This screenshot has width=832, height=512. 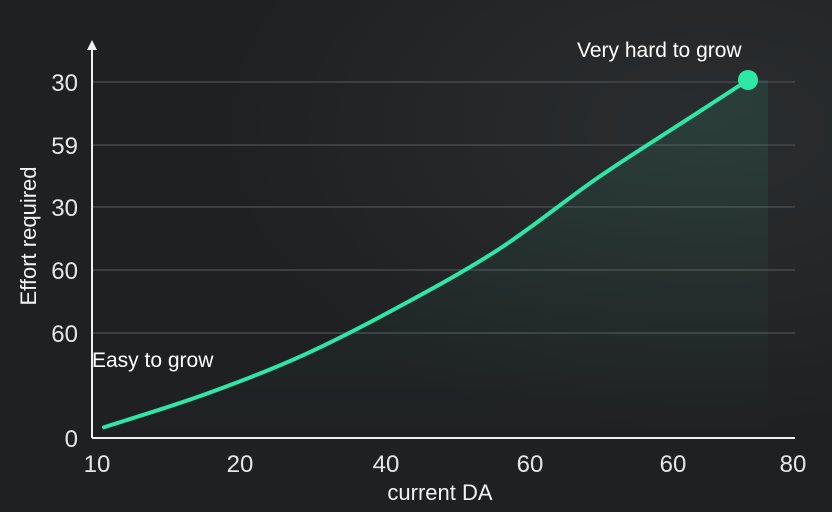 What do you see at coordinates (153, 360) in the screenshot?
I see `annotation-easy-to-grow: Easy to grow` at bounding box center [153, 360].